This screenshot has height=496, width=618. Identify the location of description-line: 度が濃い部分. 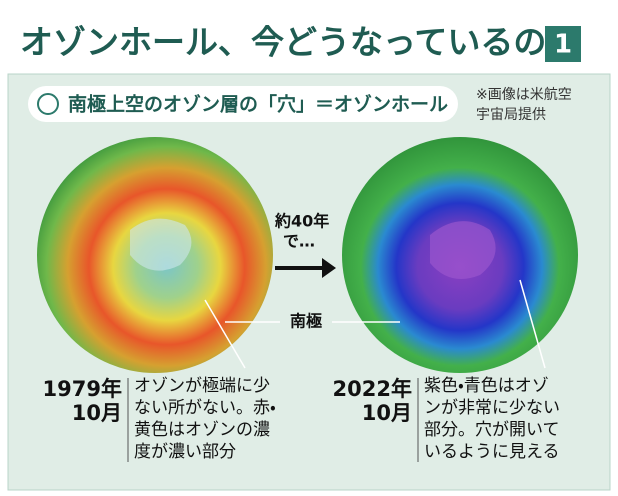
(185, 452).